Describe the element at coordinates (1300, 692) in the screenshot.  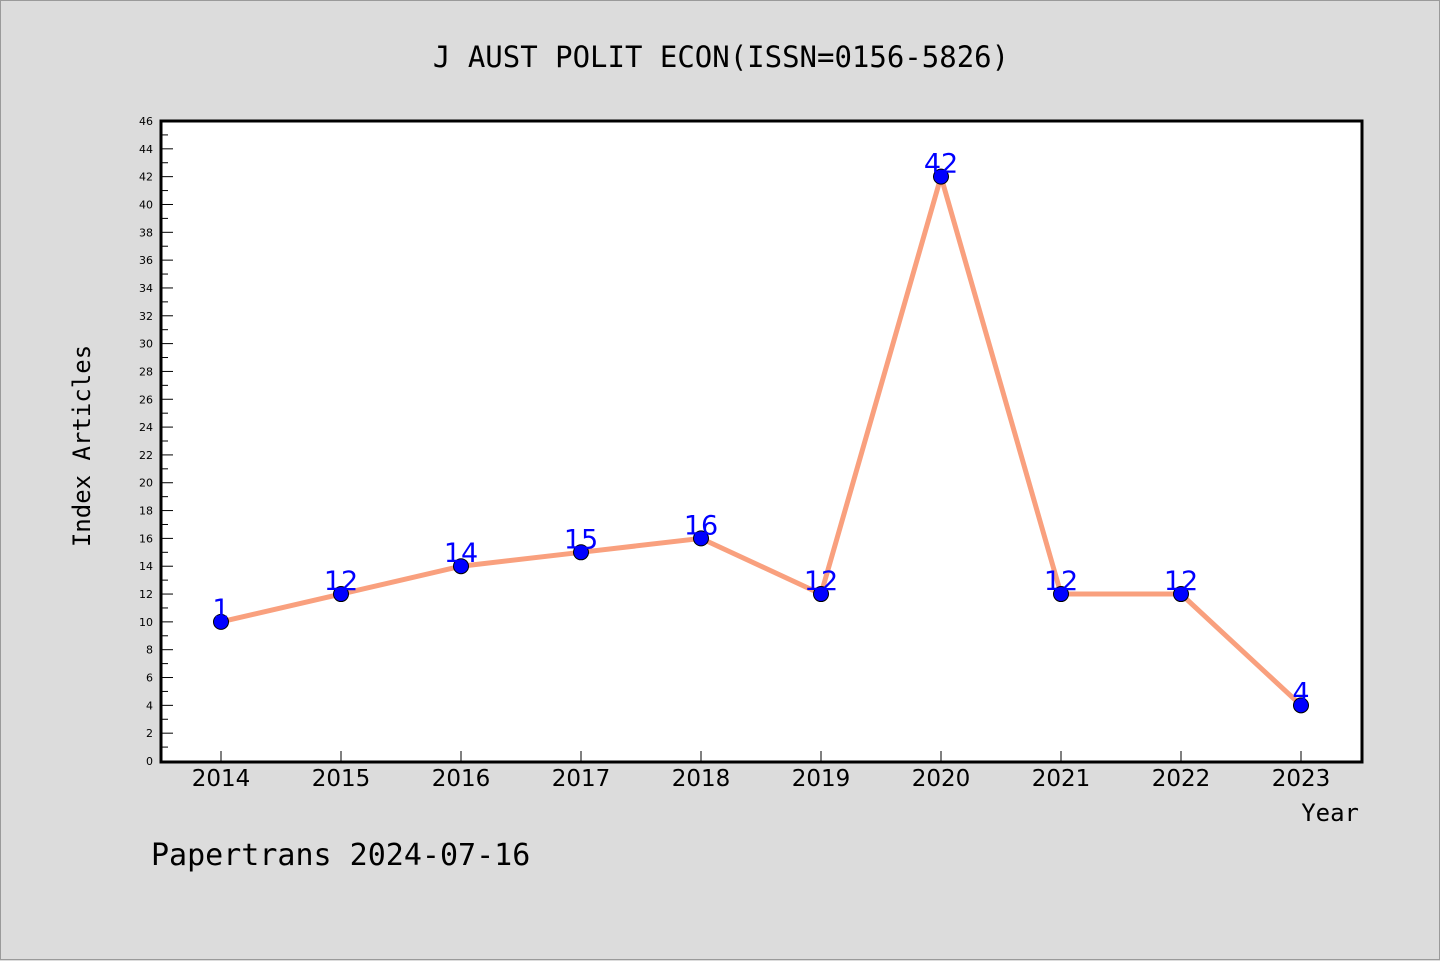
I see `data-label: 4` at that location.